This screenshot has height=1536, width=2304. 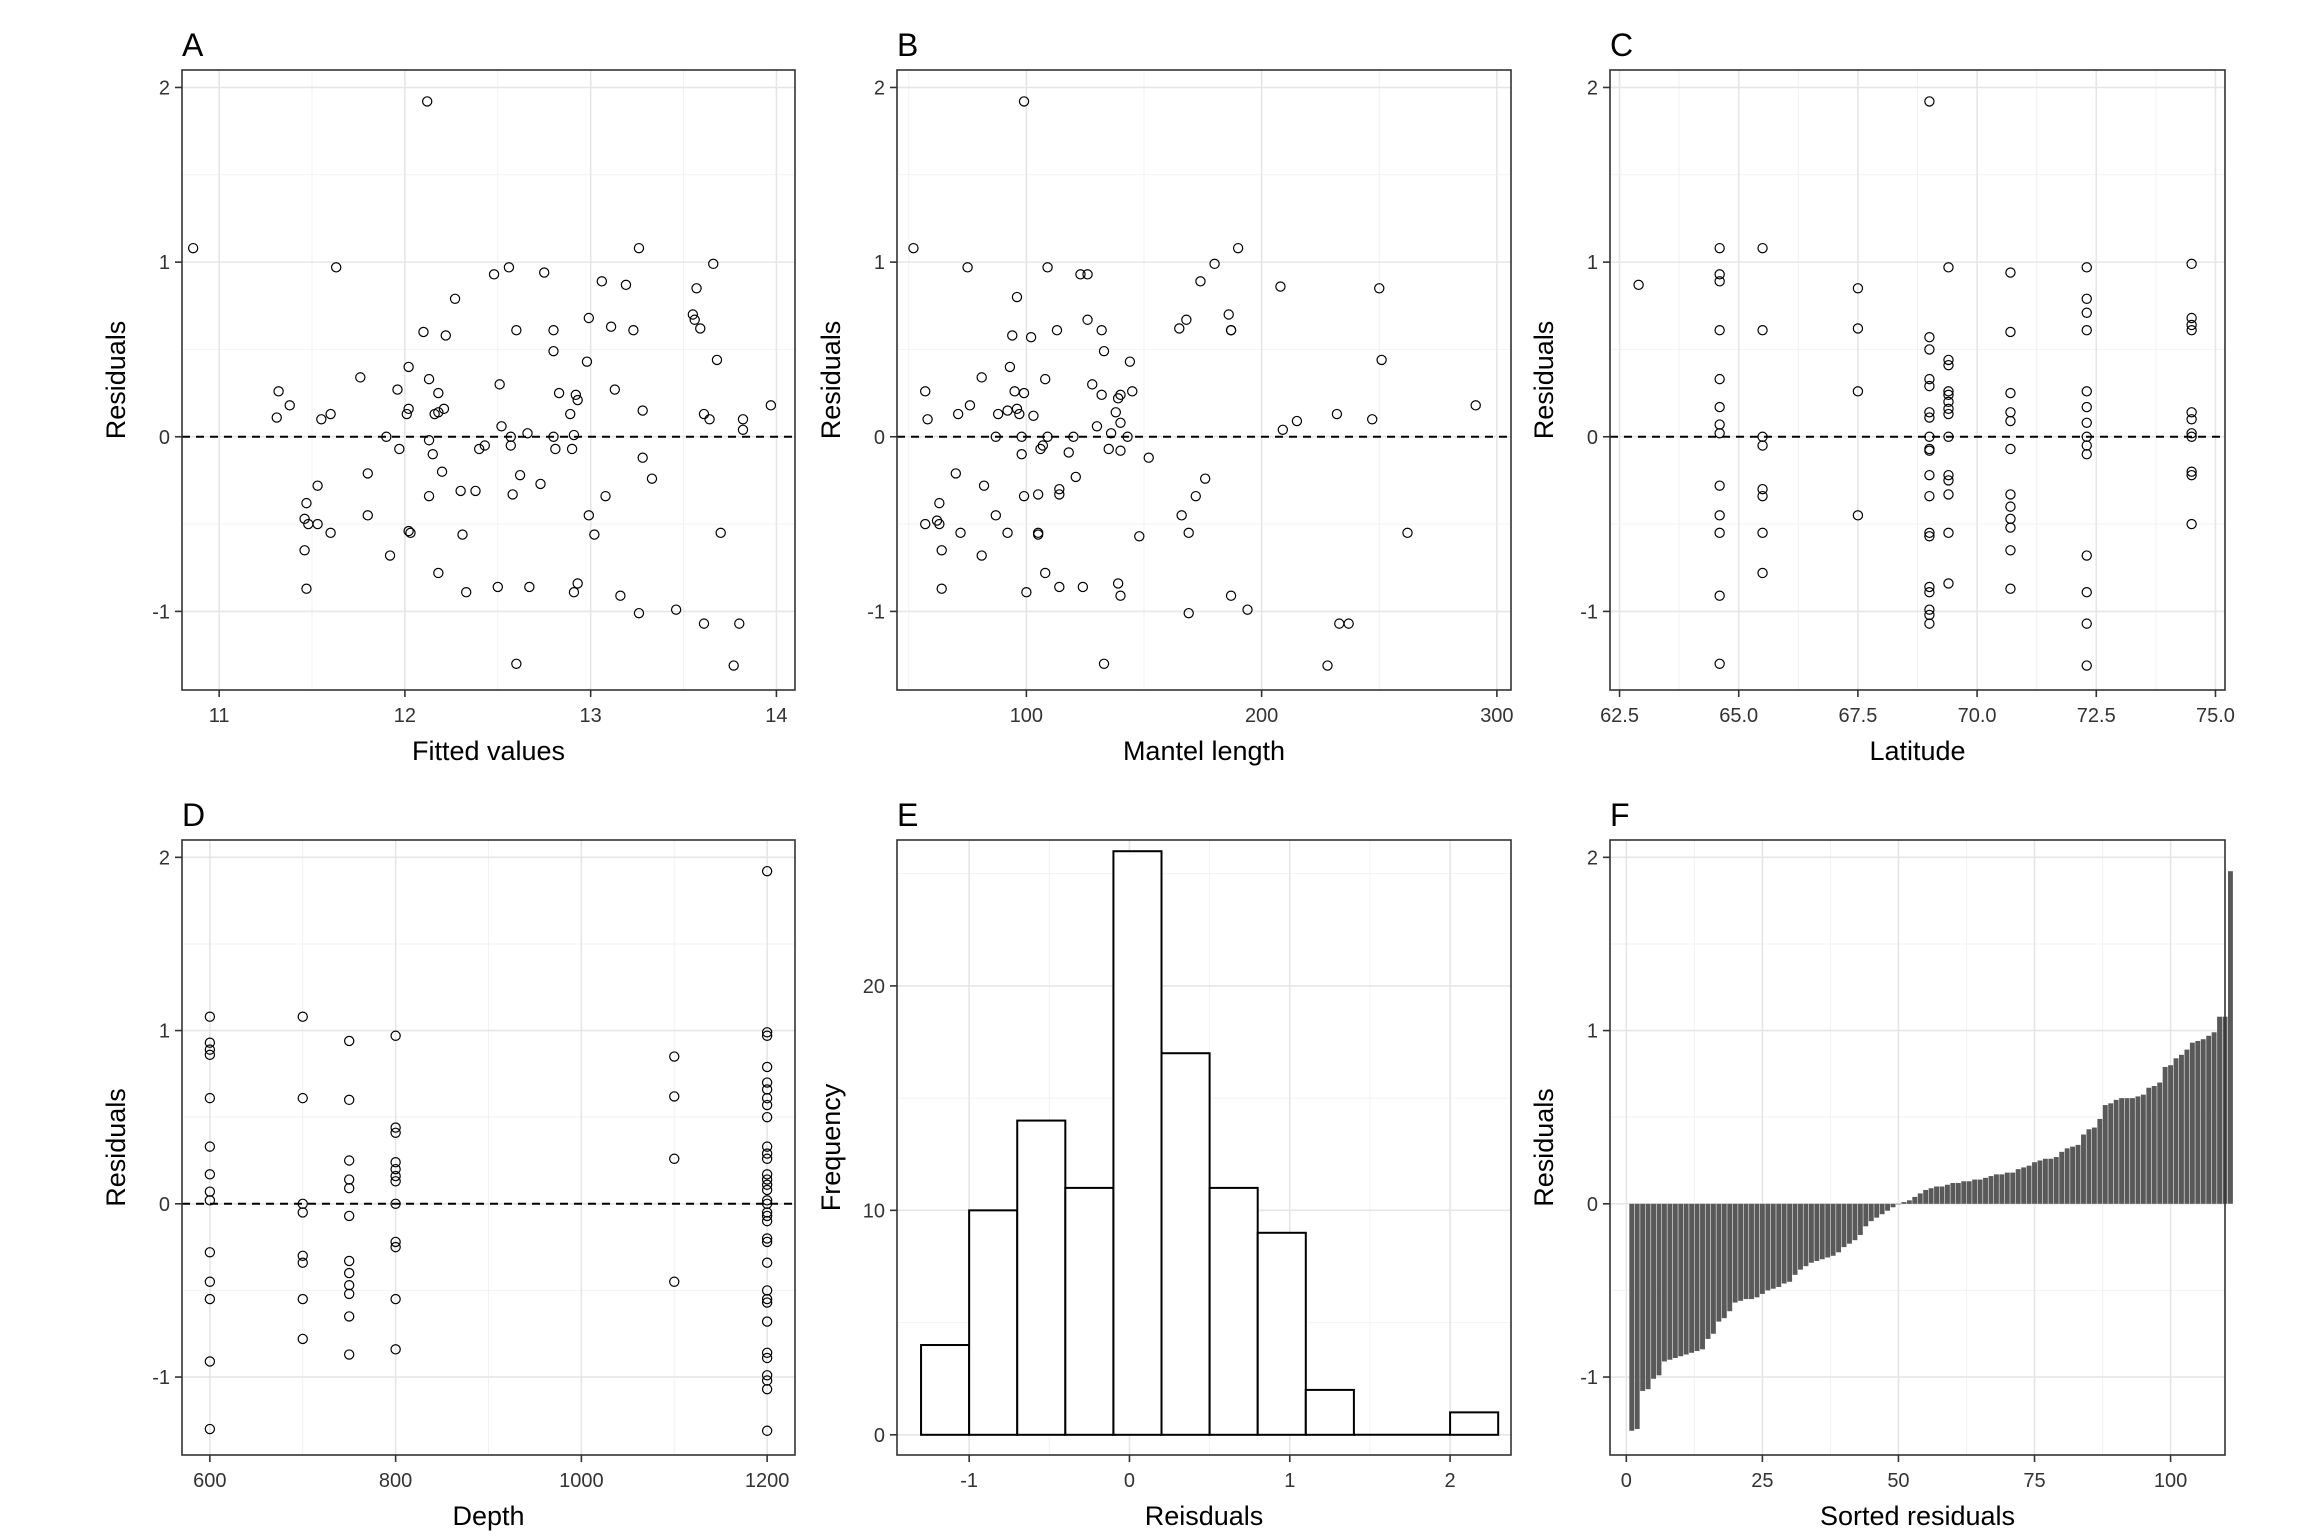 What do you see at coordinates (193, 815) in the screenshot?
I see `panel-label: D` at bounding box center [193, 815].